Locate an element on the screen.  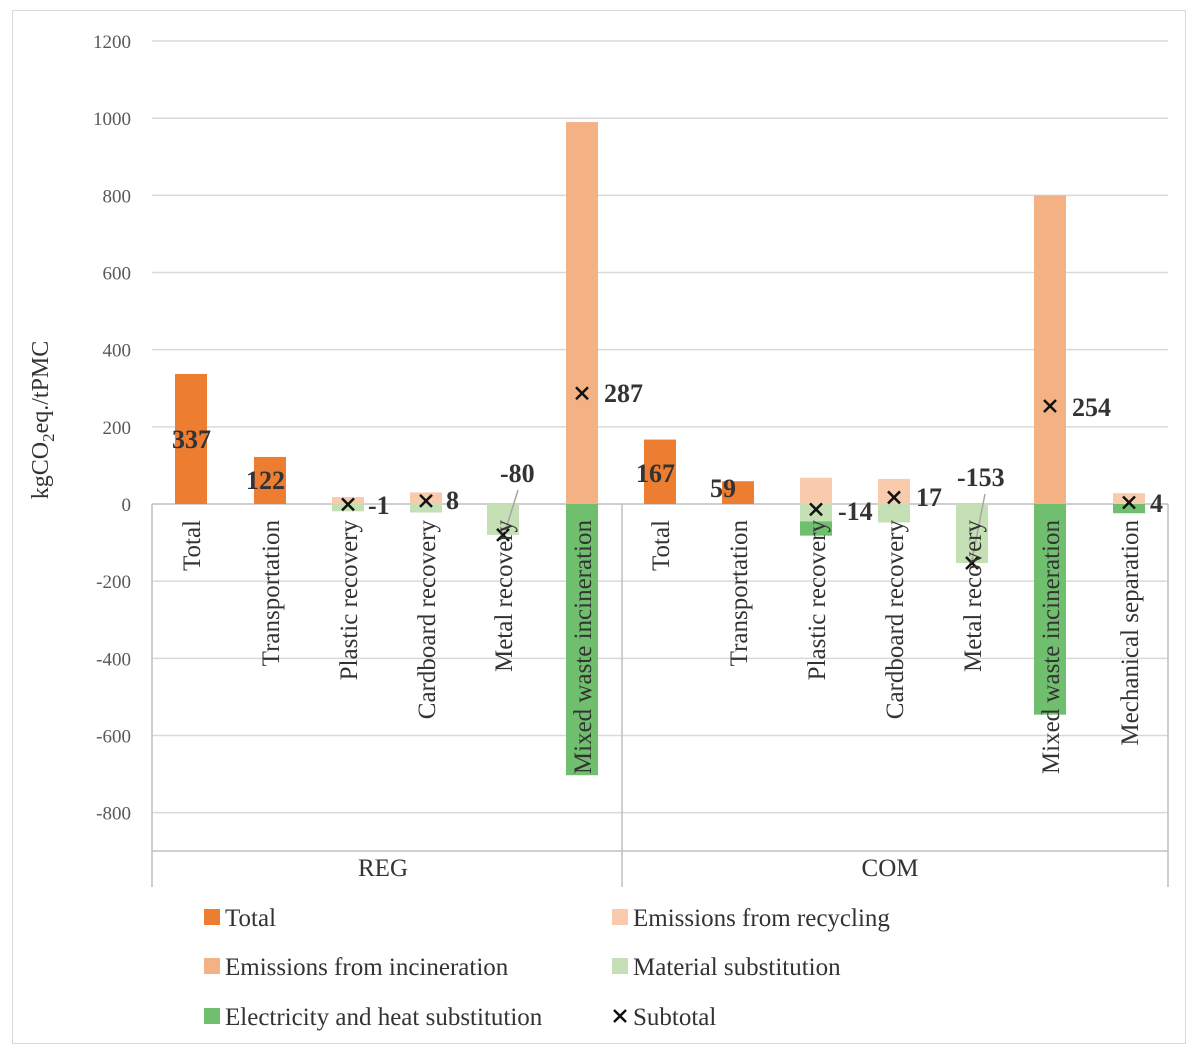
data-label: 8 is located at coordinates (452, 500).